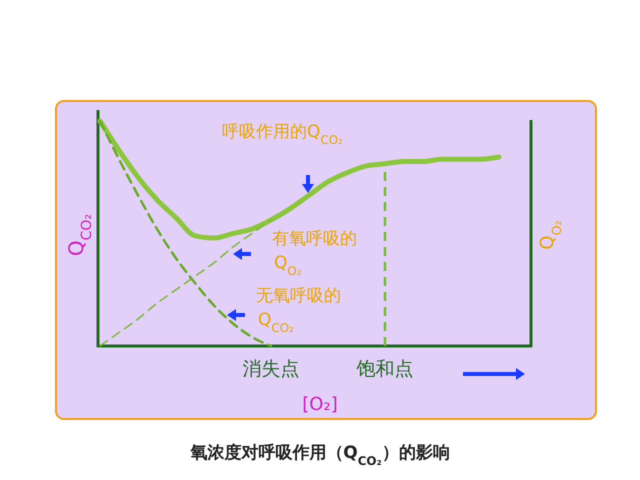 The width and height of the screenshot is (640, 480). Describe the element at coordinates (314, 253) in the screenshot. I see `series-label: 有氧呼吸的Q$_{O₂}$` at that location.